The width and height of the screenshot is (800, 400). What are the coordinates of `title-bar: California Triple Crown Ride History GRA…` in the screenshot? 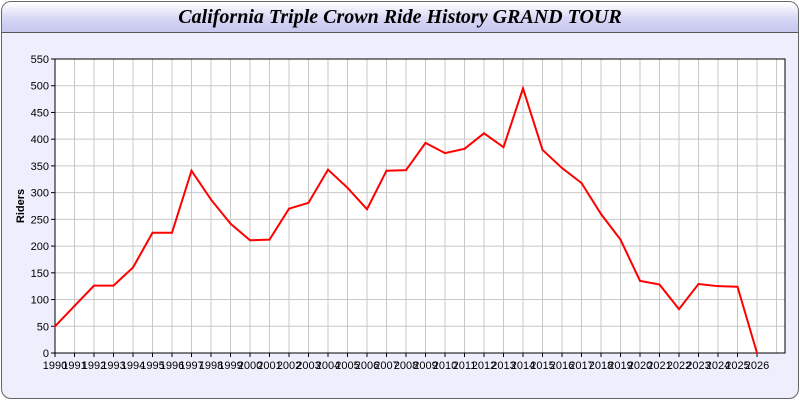 It's located at (400, 17).